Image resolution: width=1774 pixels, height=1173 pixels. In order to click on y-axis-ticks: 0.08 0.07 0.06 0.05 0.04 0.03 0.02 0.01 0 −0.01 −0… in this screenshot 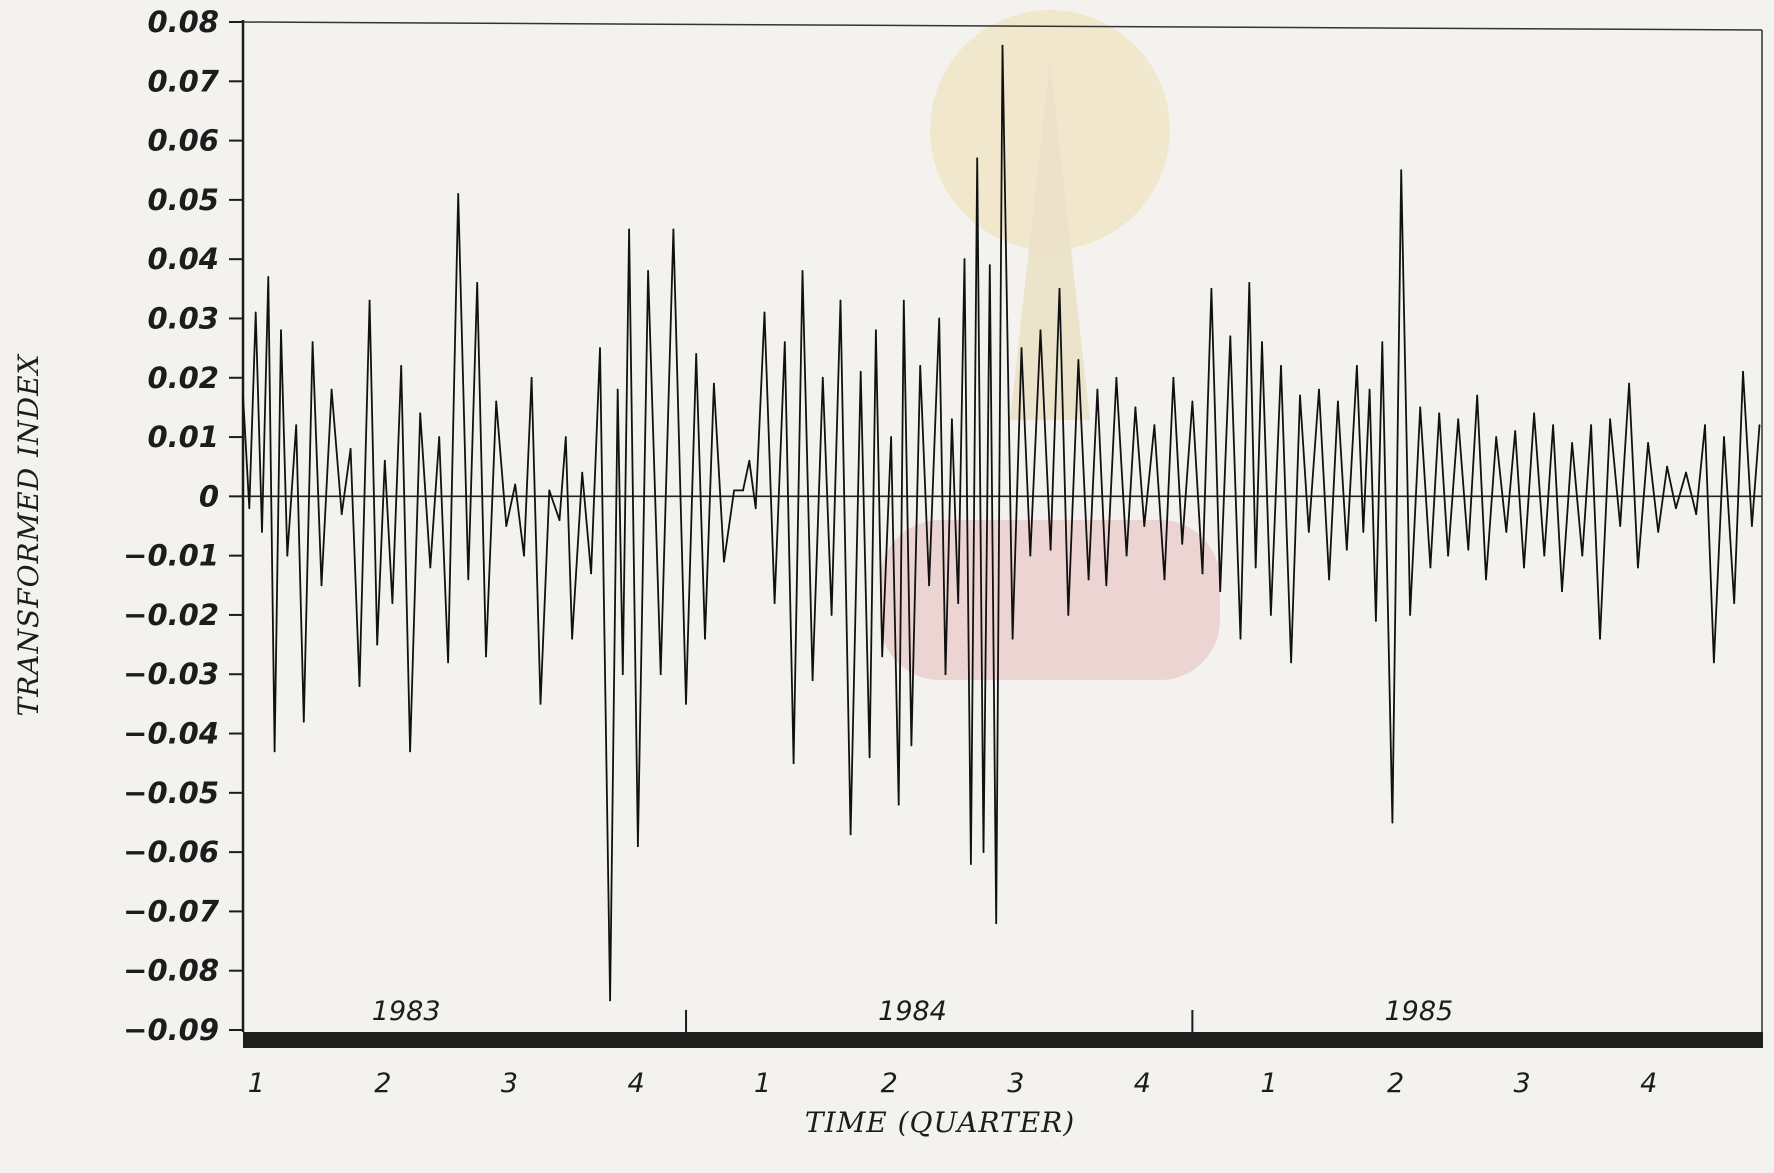, I will do `click(183, 526)`.